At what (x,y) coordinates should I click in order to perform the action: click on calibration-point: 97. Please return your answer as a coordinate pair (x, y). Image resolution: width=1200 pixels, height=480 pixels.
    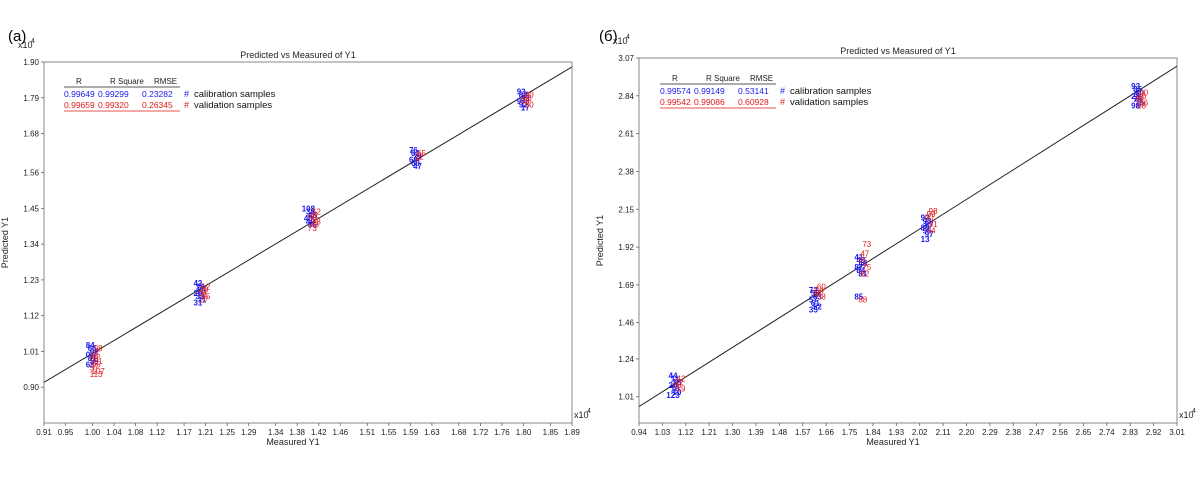
    Looking at the image, I should click on (521, 101).